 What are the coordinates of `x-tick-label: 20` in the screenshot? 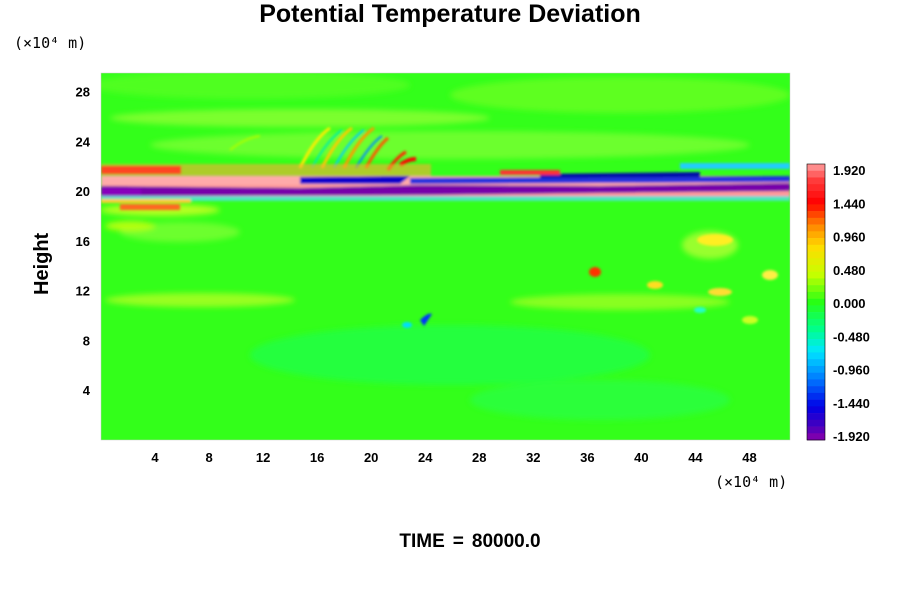 It's located at (371, 457).